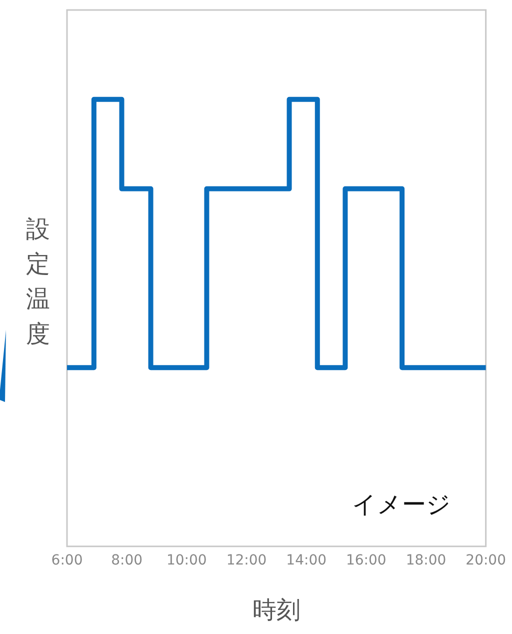 The height and width of the screenshot is (634, 512). Describe the element at coordinates (246, 560) in the screenshot. I see `x-tick-label: 12:00` at that location.